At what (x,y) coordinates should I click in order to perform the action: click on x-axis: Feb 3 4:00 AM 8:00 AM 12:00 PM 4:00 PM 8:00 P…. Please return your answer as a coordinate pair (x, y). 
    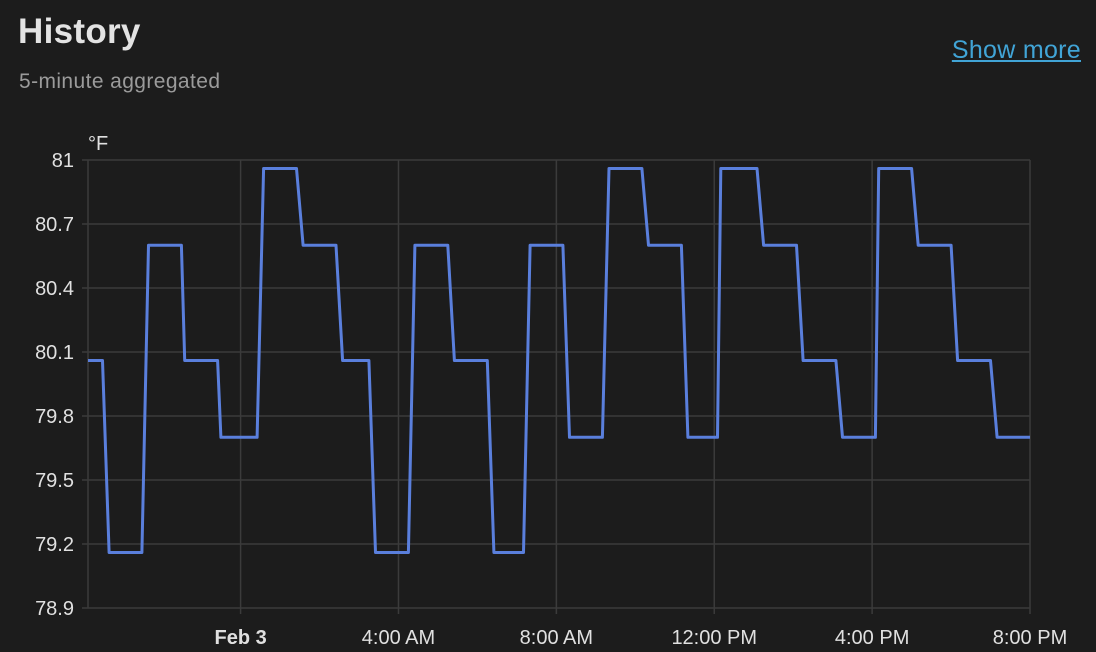
    Looking at the image, I should click on (640, 638).